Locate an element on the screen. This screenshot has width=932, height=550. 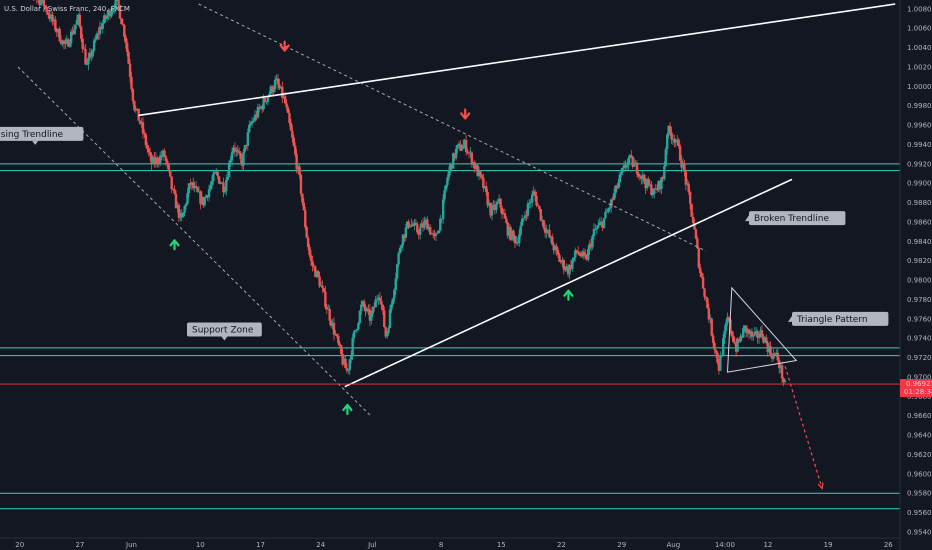
x-tick-label-12: 14:00 is located at coordinates (725, 545).